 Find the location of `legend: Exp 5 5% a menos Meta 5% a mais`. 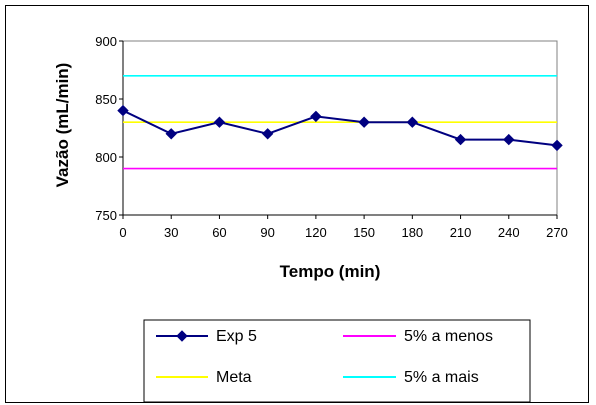

legend: Exp 5 5% a menos Meta 5% a mais is located at coordinates (337, 361).